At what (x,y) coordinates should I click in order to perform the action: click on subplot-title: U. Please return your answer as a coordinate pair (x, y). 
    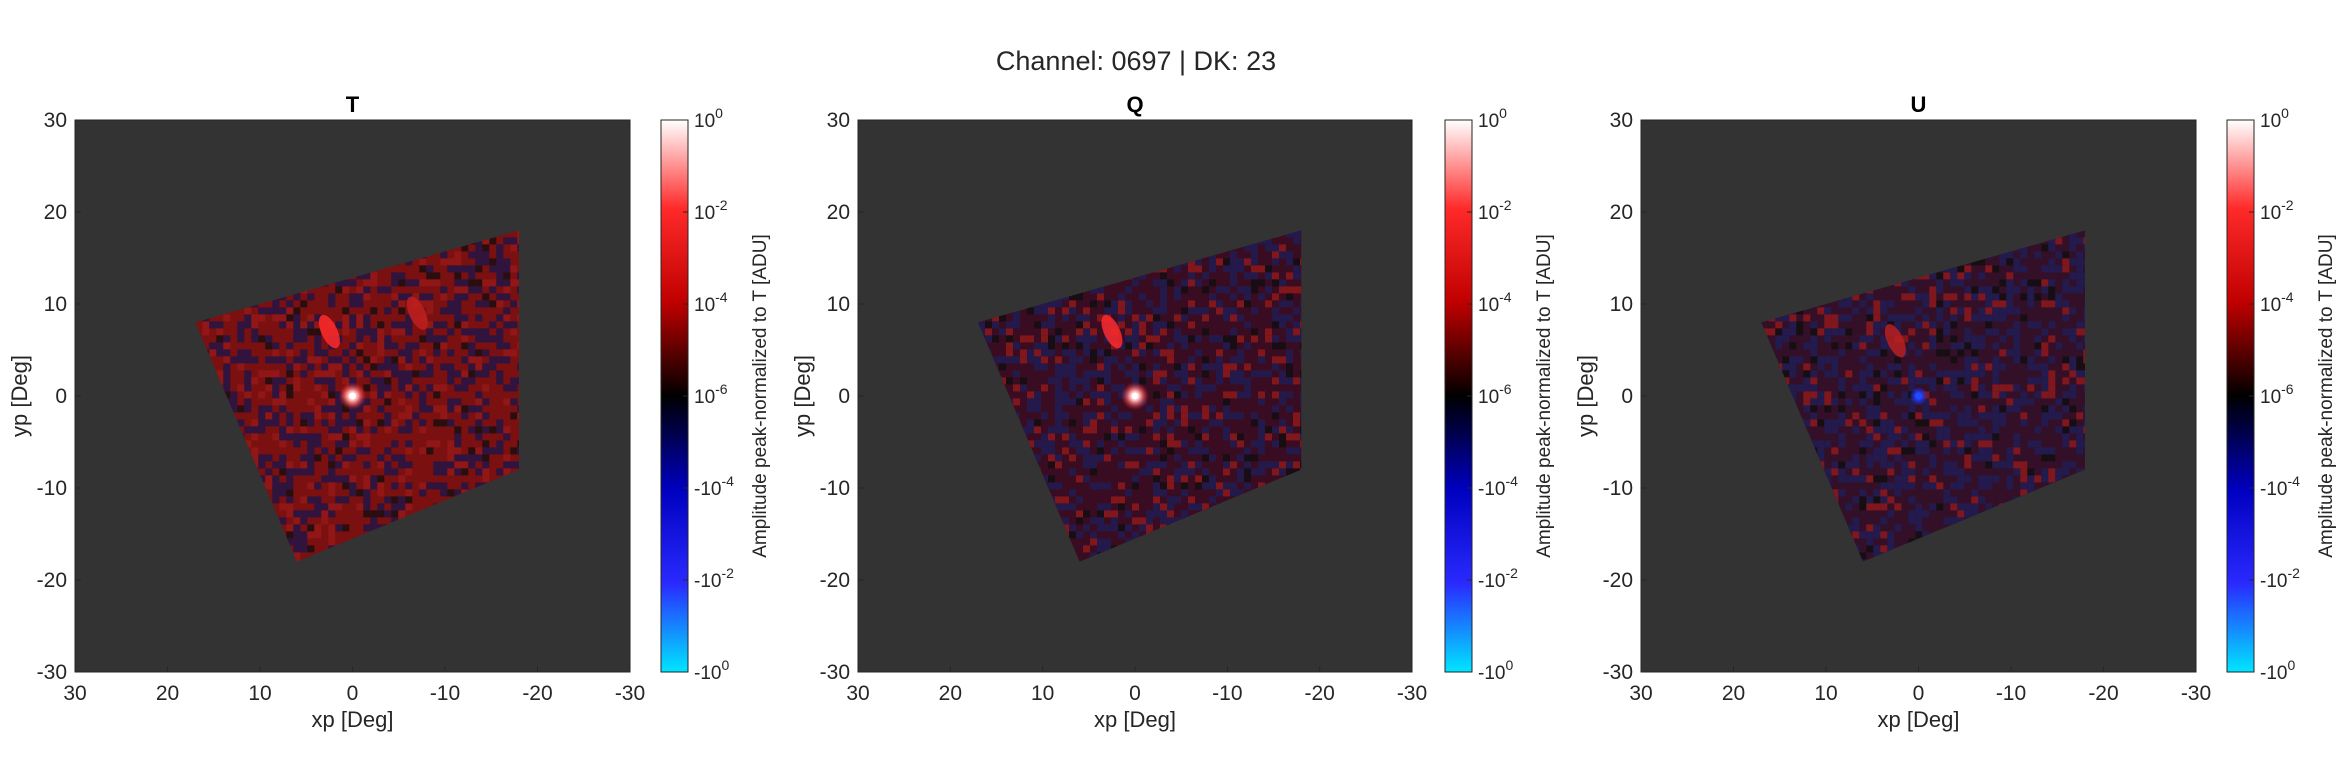
    Looking at the image, I should click on (1919, 104).